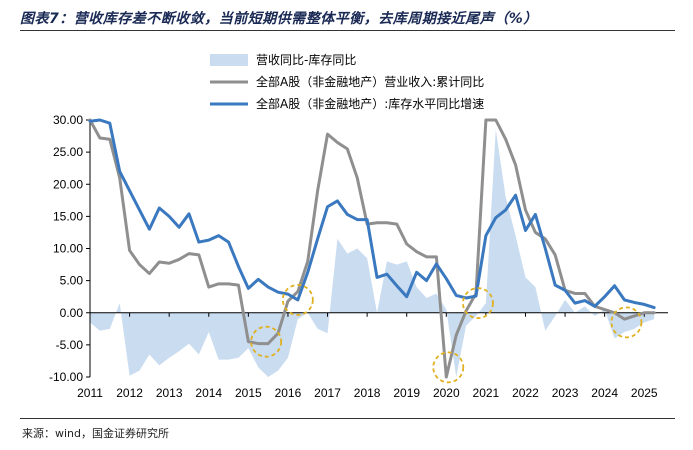  What do you see at coordinates (68, 120) in the screenshot?
I see `y-tick-label: 30.00` at bounding box center [68, 120].